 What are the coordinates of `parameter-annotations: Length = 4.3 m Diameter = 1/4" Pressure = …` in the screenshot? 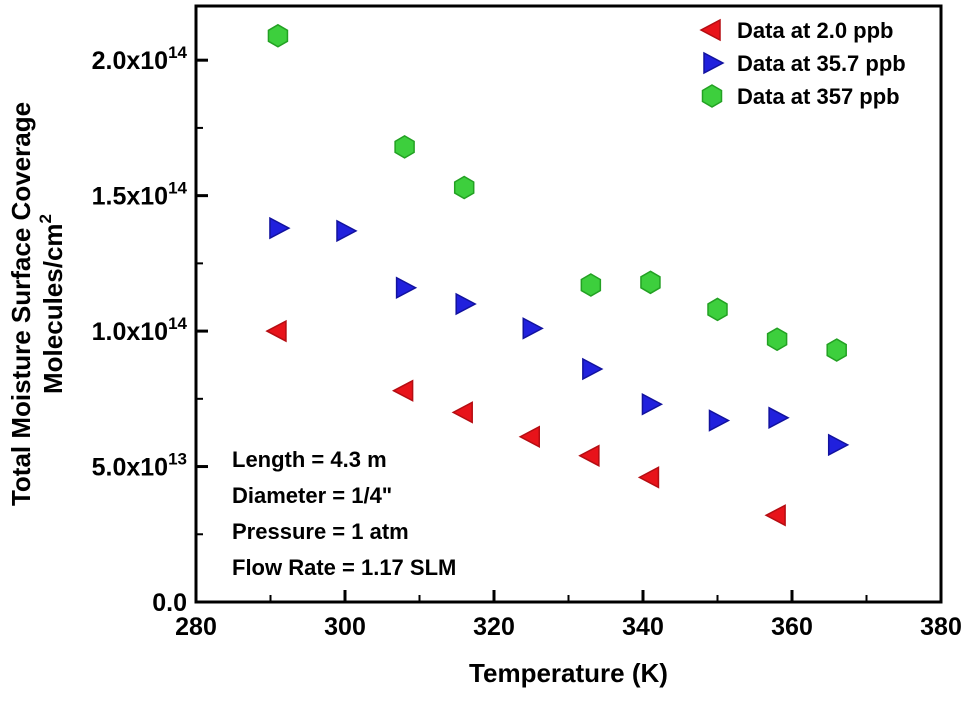 It's located at (344, 513).